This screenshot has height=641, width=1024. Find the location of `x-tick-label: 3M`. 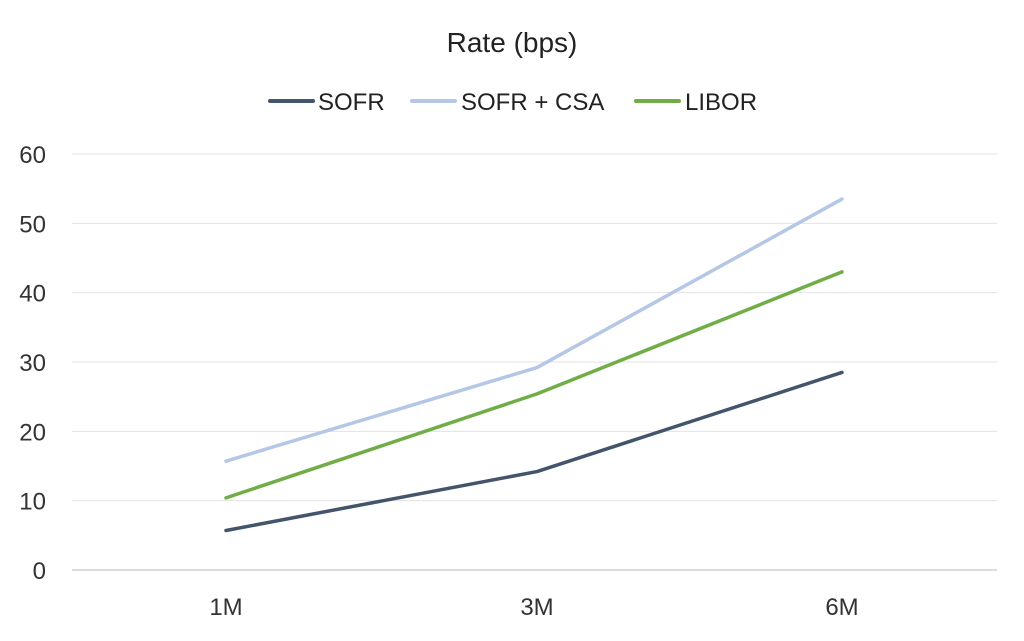

x-tick-label: 3M is located at coordinates (536, 607).